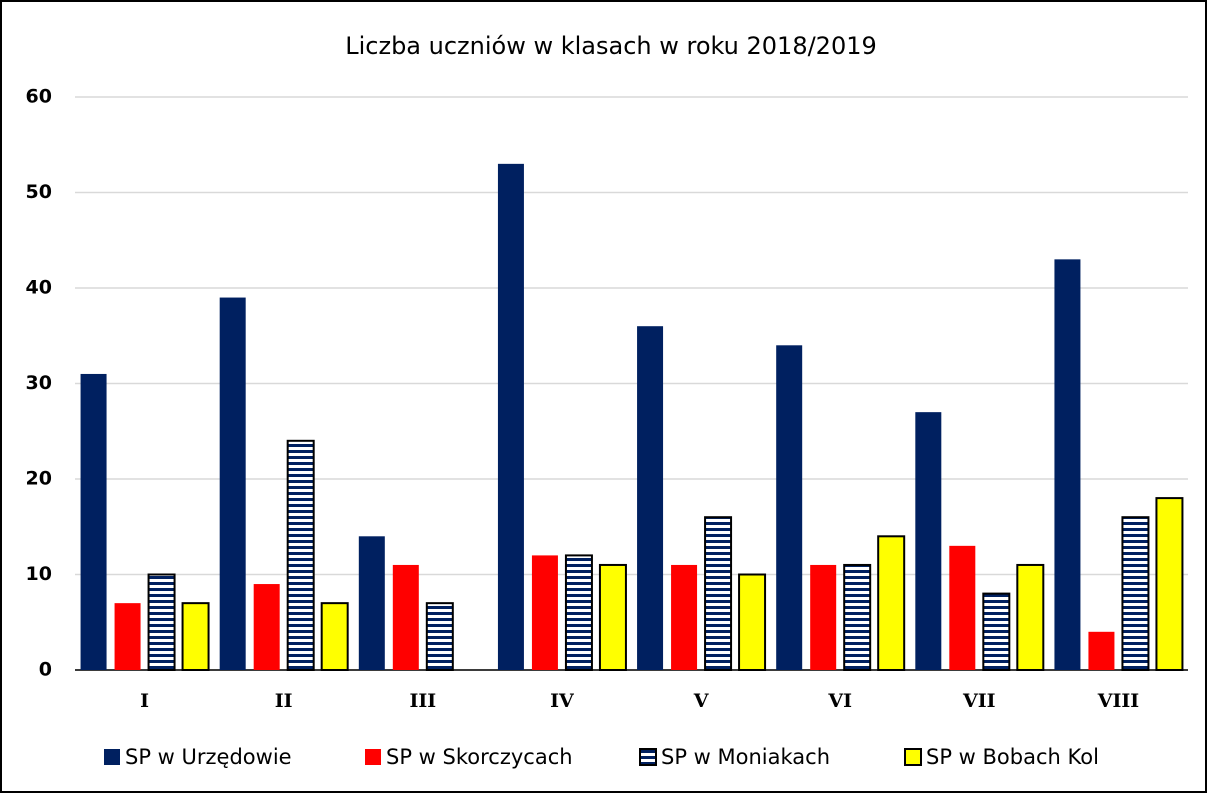  Describe the element at coordinates (39, 479) in the screenshot. I see `y-tick-label: 20` at that location.